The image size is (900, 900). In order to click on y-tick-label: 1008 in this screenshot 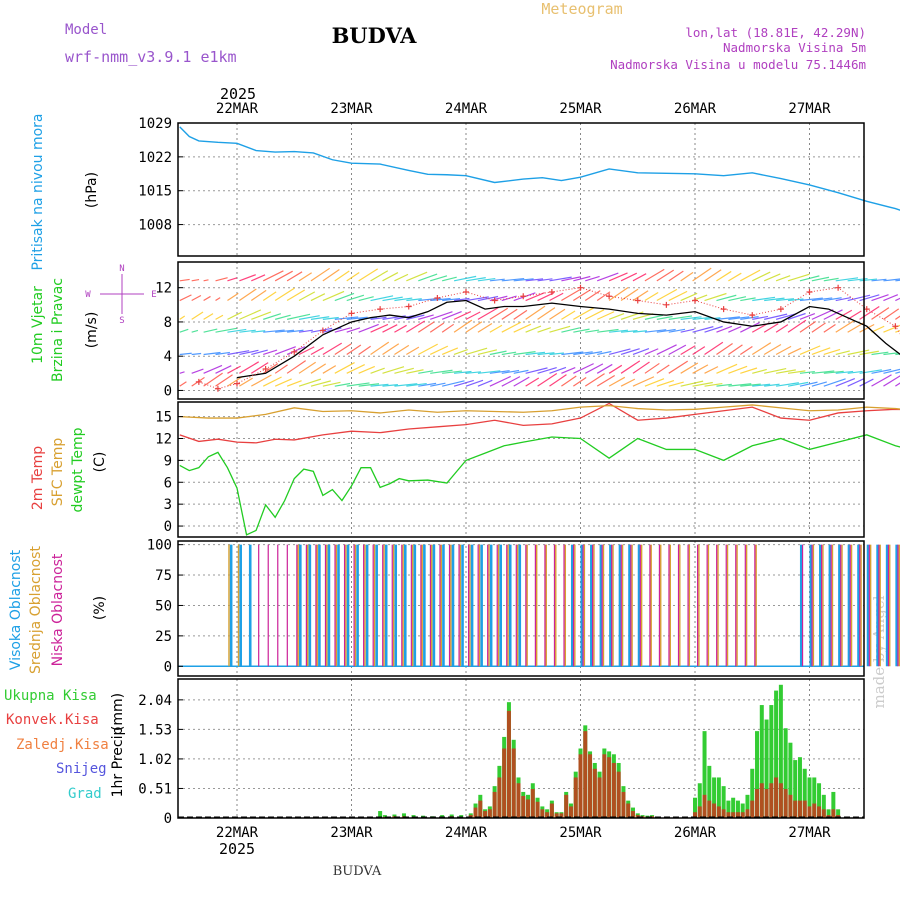, I will do `click(155, 226)`.